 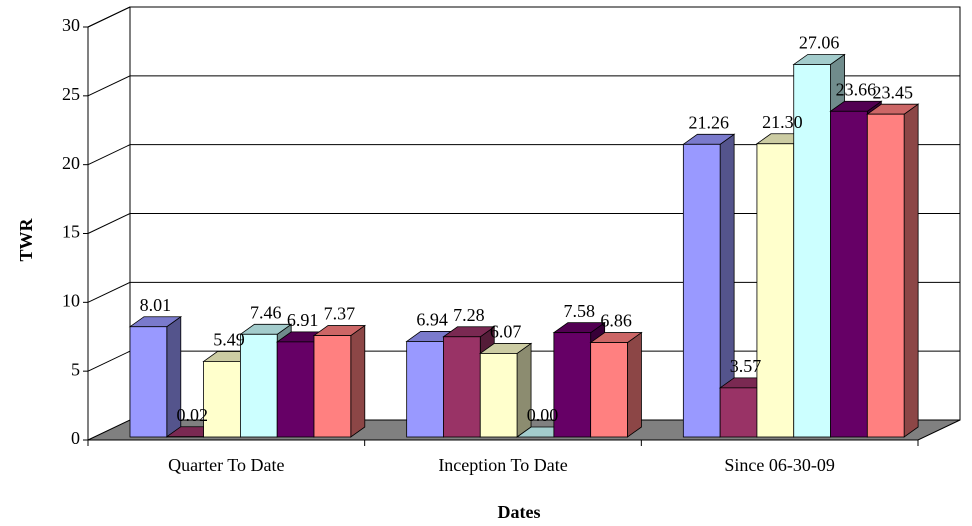 What do you see at coordinates (519, 512) in the screenshot?
I see `x-axis-label: Dates` at bounding box center [519, 512].